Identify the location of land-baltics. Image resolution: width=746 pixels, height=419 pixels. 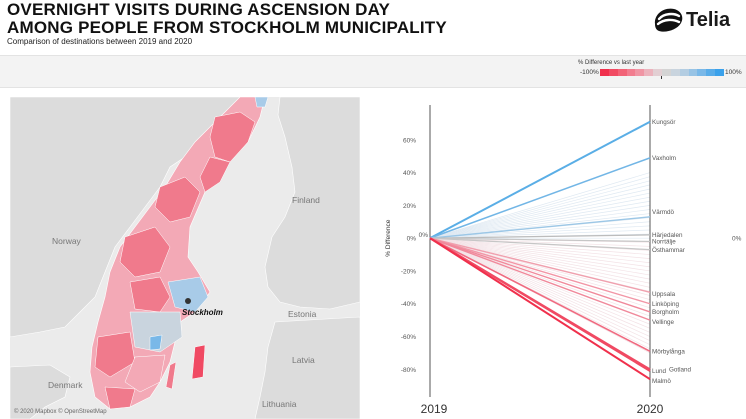
(307, 367).